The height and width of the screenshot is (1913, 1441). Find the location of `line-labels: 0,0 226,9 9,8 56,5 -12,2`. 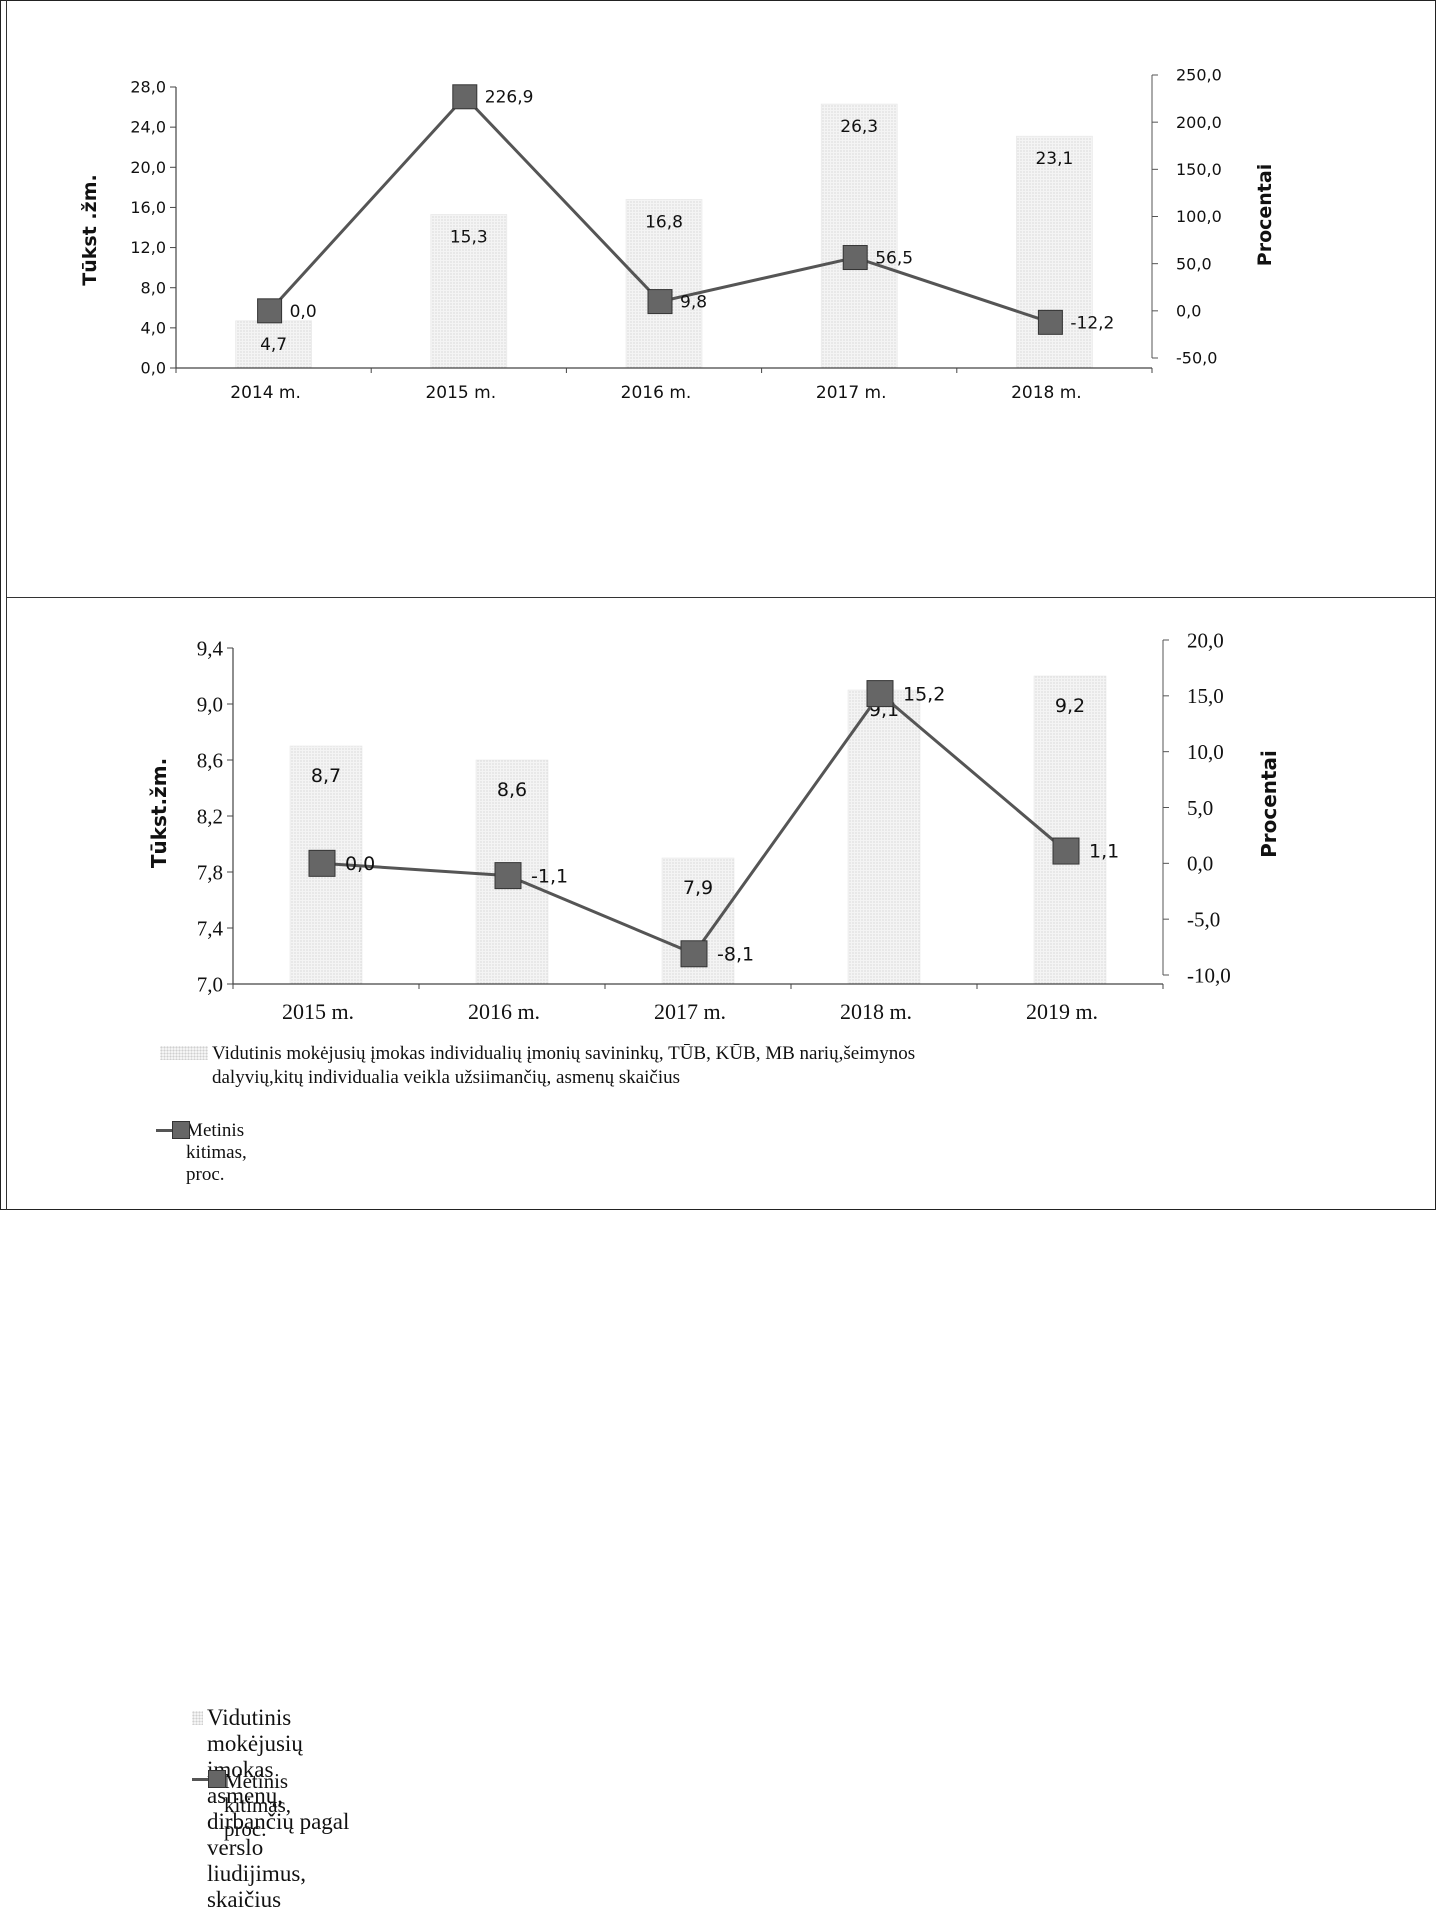

line-labels: 0,0 226,9 9,8 56,5 -12,2 is located at coordinates (702, 211).